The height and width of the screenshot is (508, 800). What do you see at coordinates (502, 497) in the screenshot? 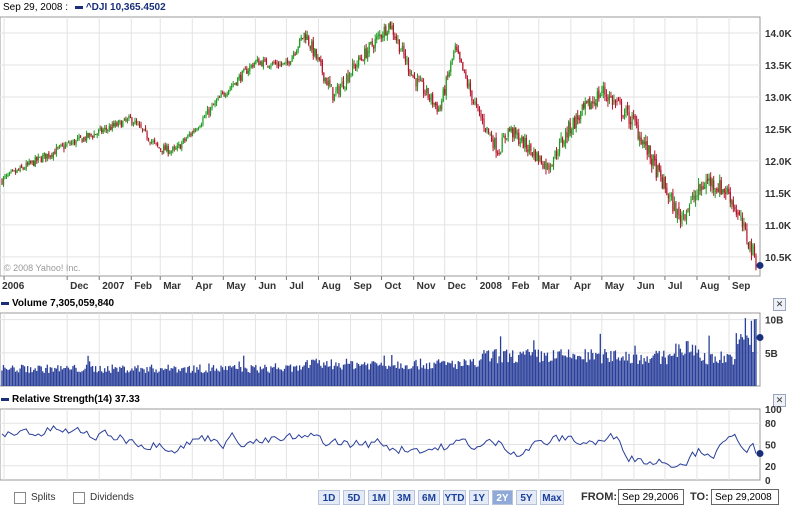
I see `range-2y-button: 2Y` at bounding box center [502, 497].